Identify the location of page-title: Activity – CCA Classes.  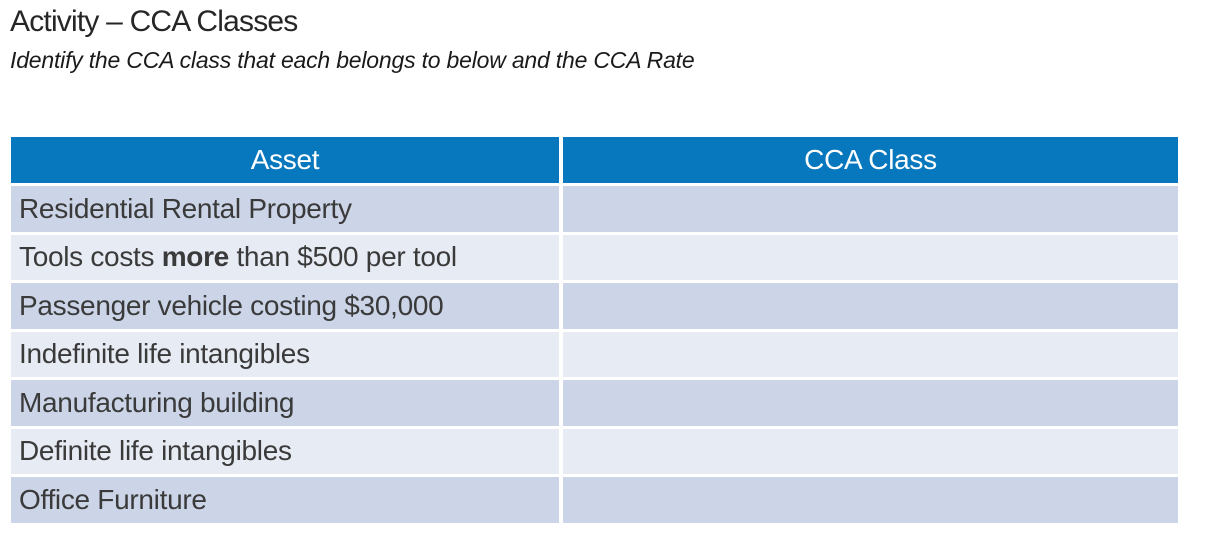
(154, 21).